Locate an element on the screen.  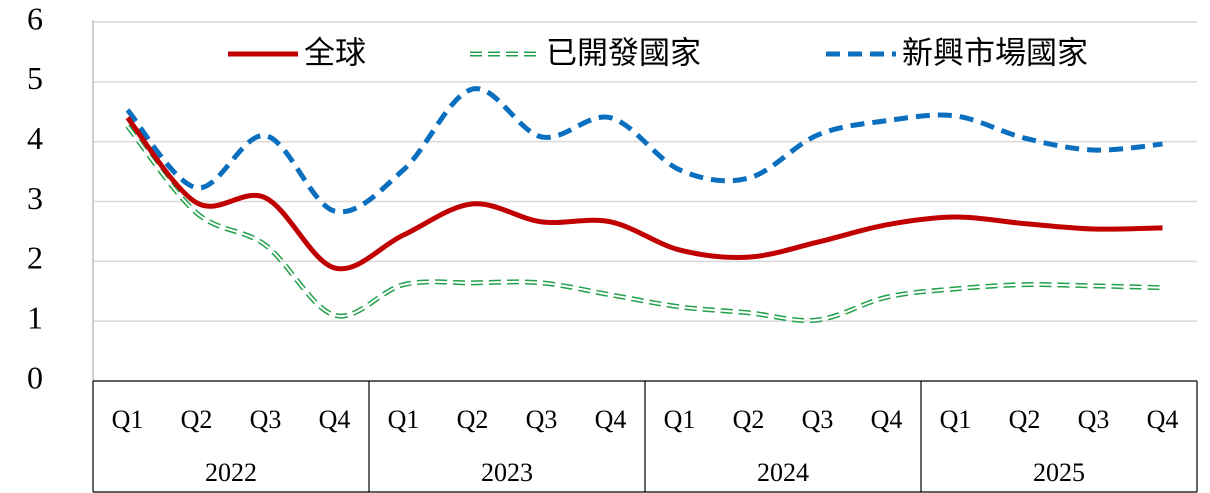
legend-label: 全球 is located at coordinates (335, 54).